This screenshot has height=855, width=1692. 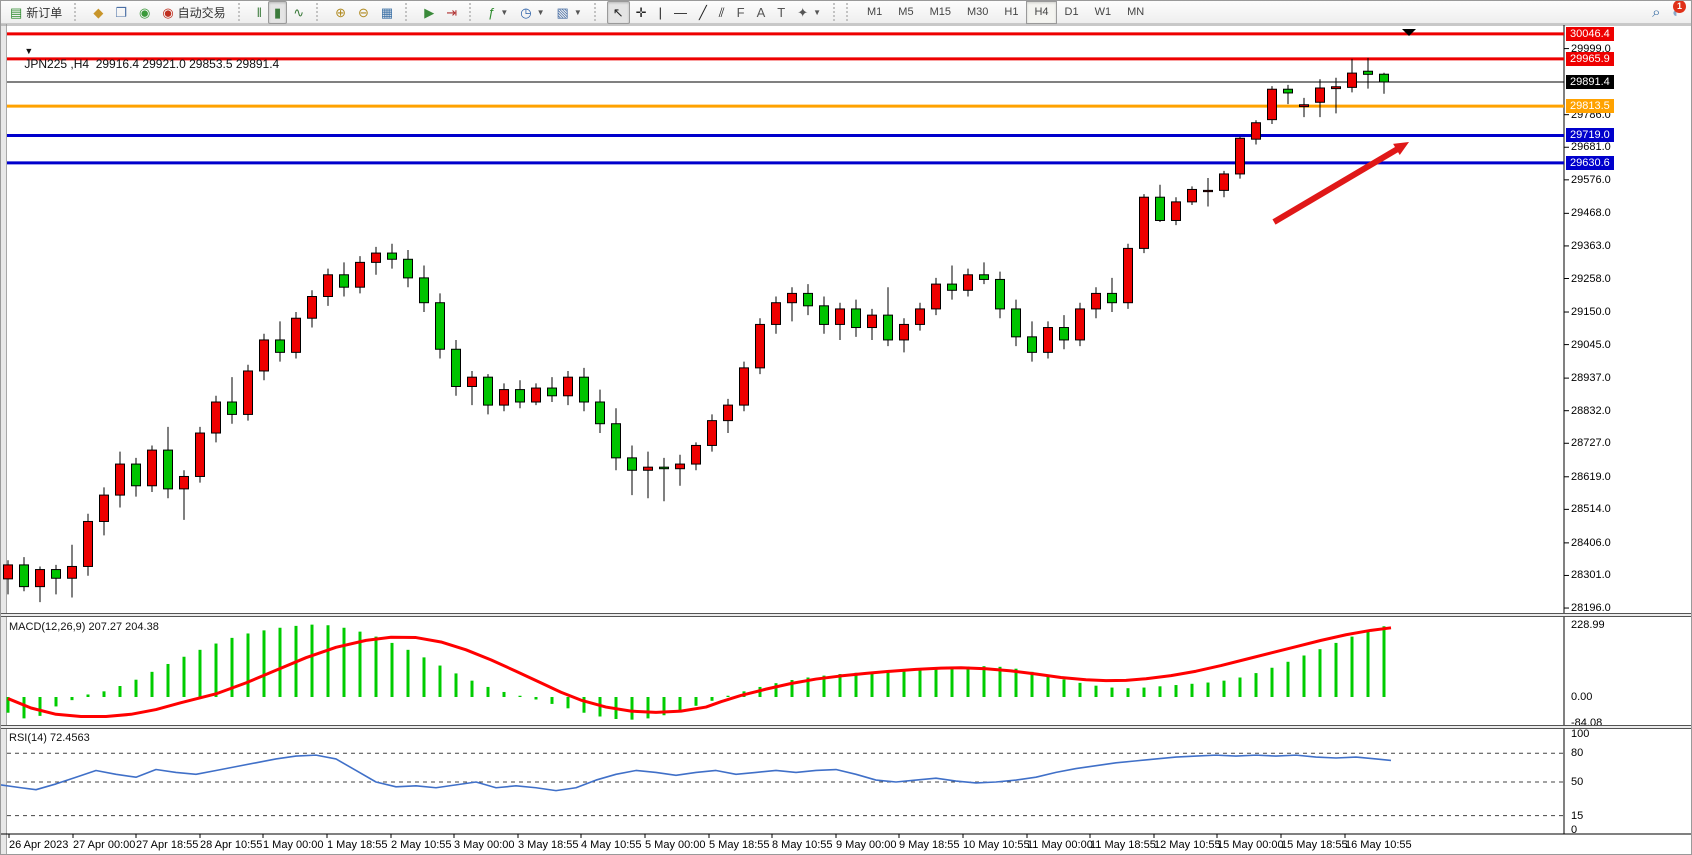 I want to click on crosshair-tool-button: ✛, so click(x=641, y=12).